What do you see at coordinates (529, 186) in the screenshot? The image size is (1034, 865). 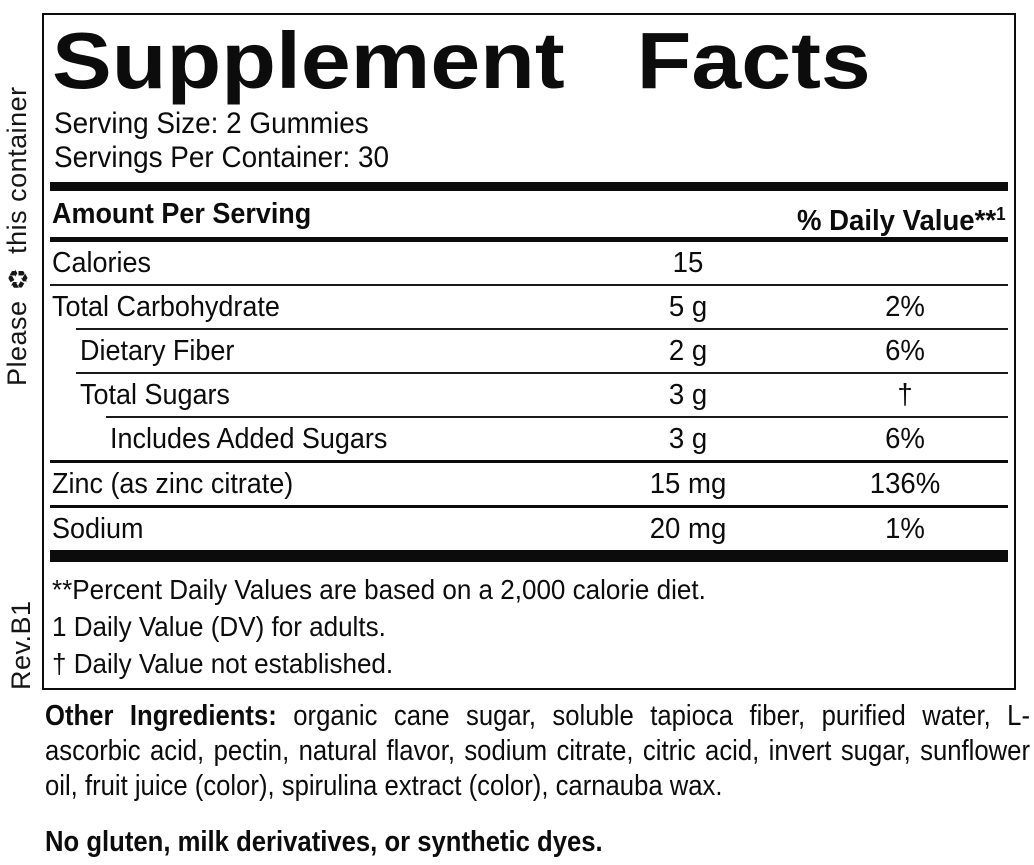 I see `header-top-rule` at bounding box center [529, 186].